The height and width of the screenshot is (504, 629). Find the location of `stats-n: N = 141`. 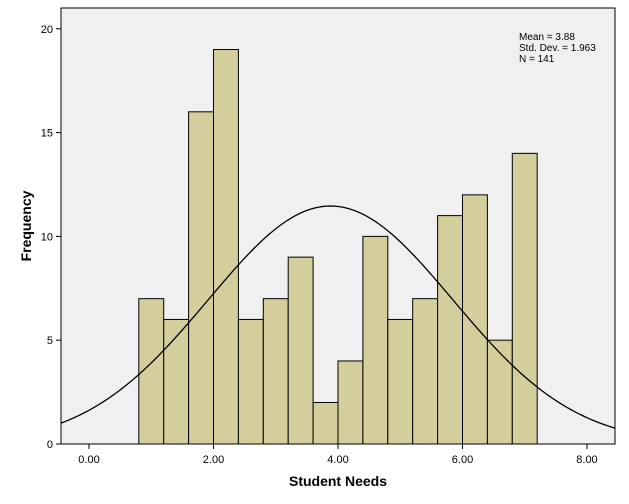

stats-n: N = 141 is located at coordinates (537, 59).